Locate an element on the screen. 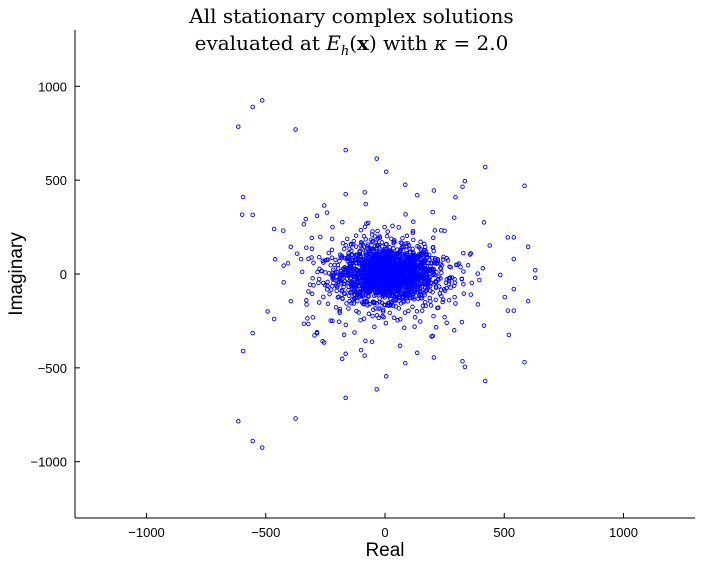  y-tick-label: 0 is located at coordinates (63, 274).